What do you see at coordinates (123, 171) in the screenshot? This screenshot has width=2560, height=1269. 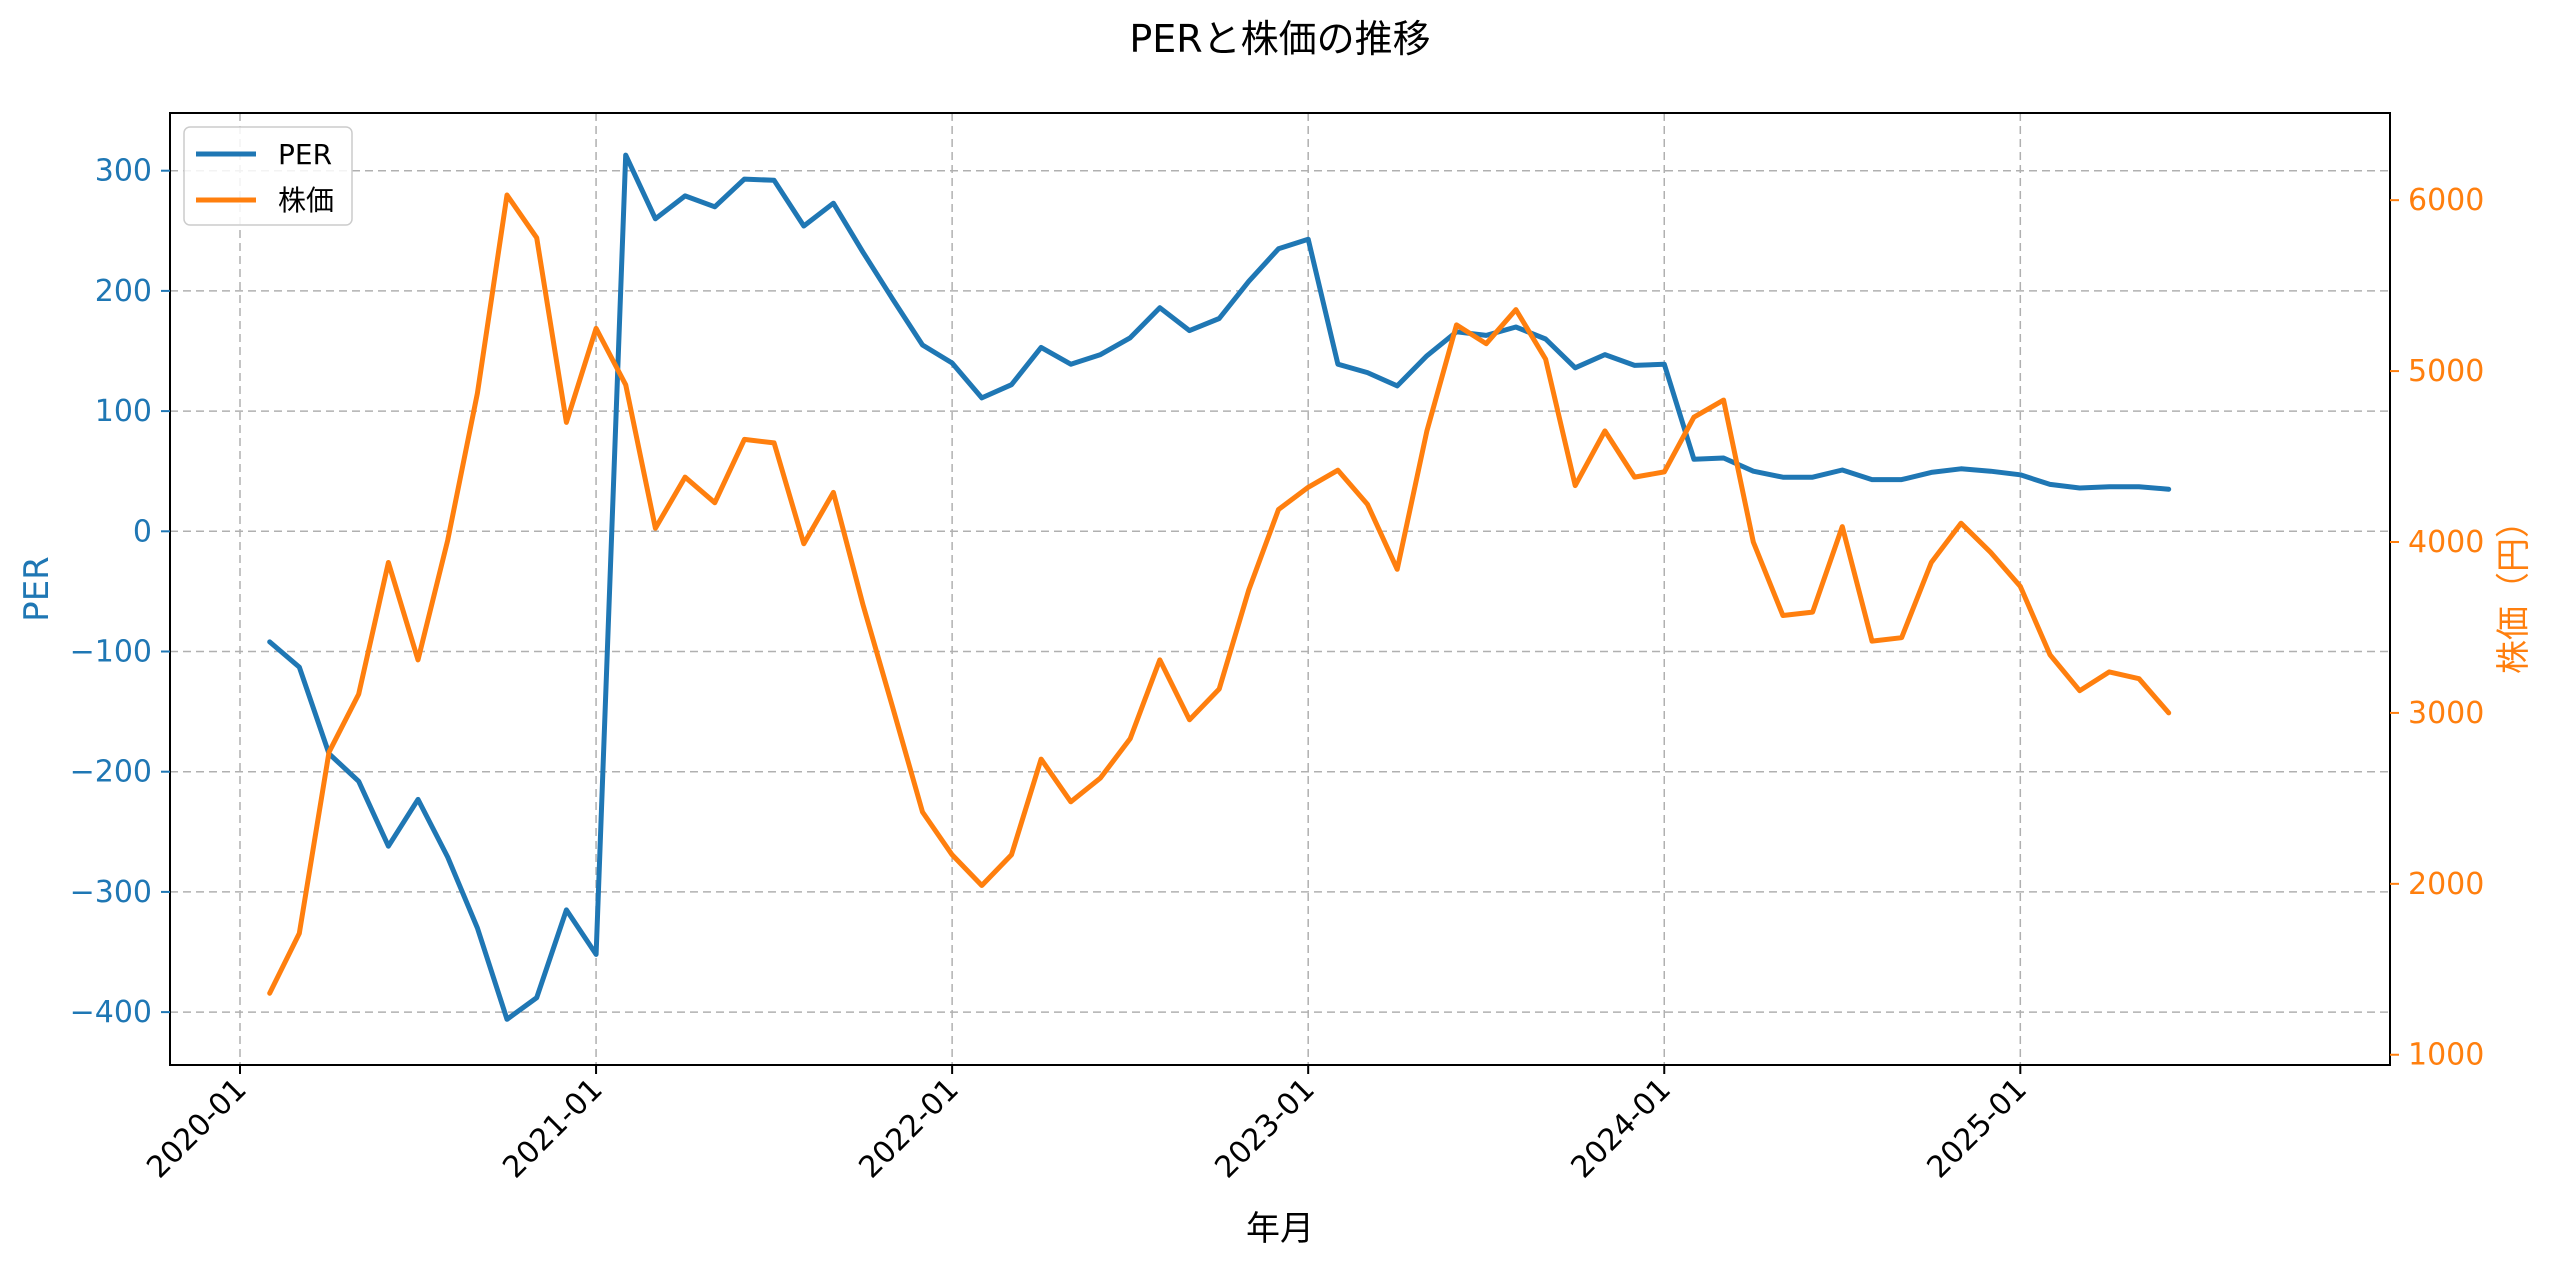 I see `y1-tick-label: 300` at bounding box center [123, 171].